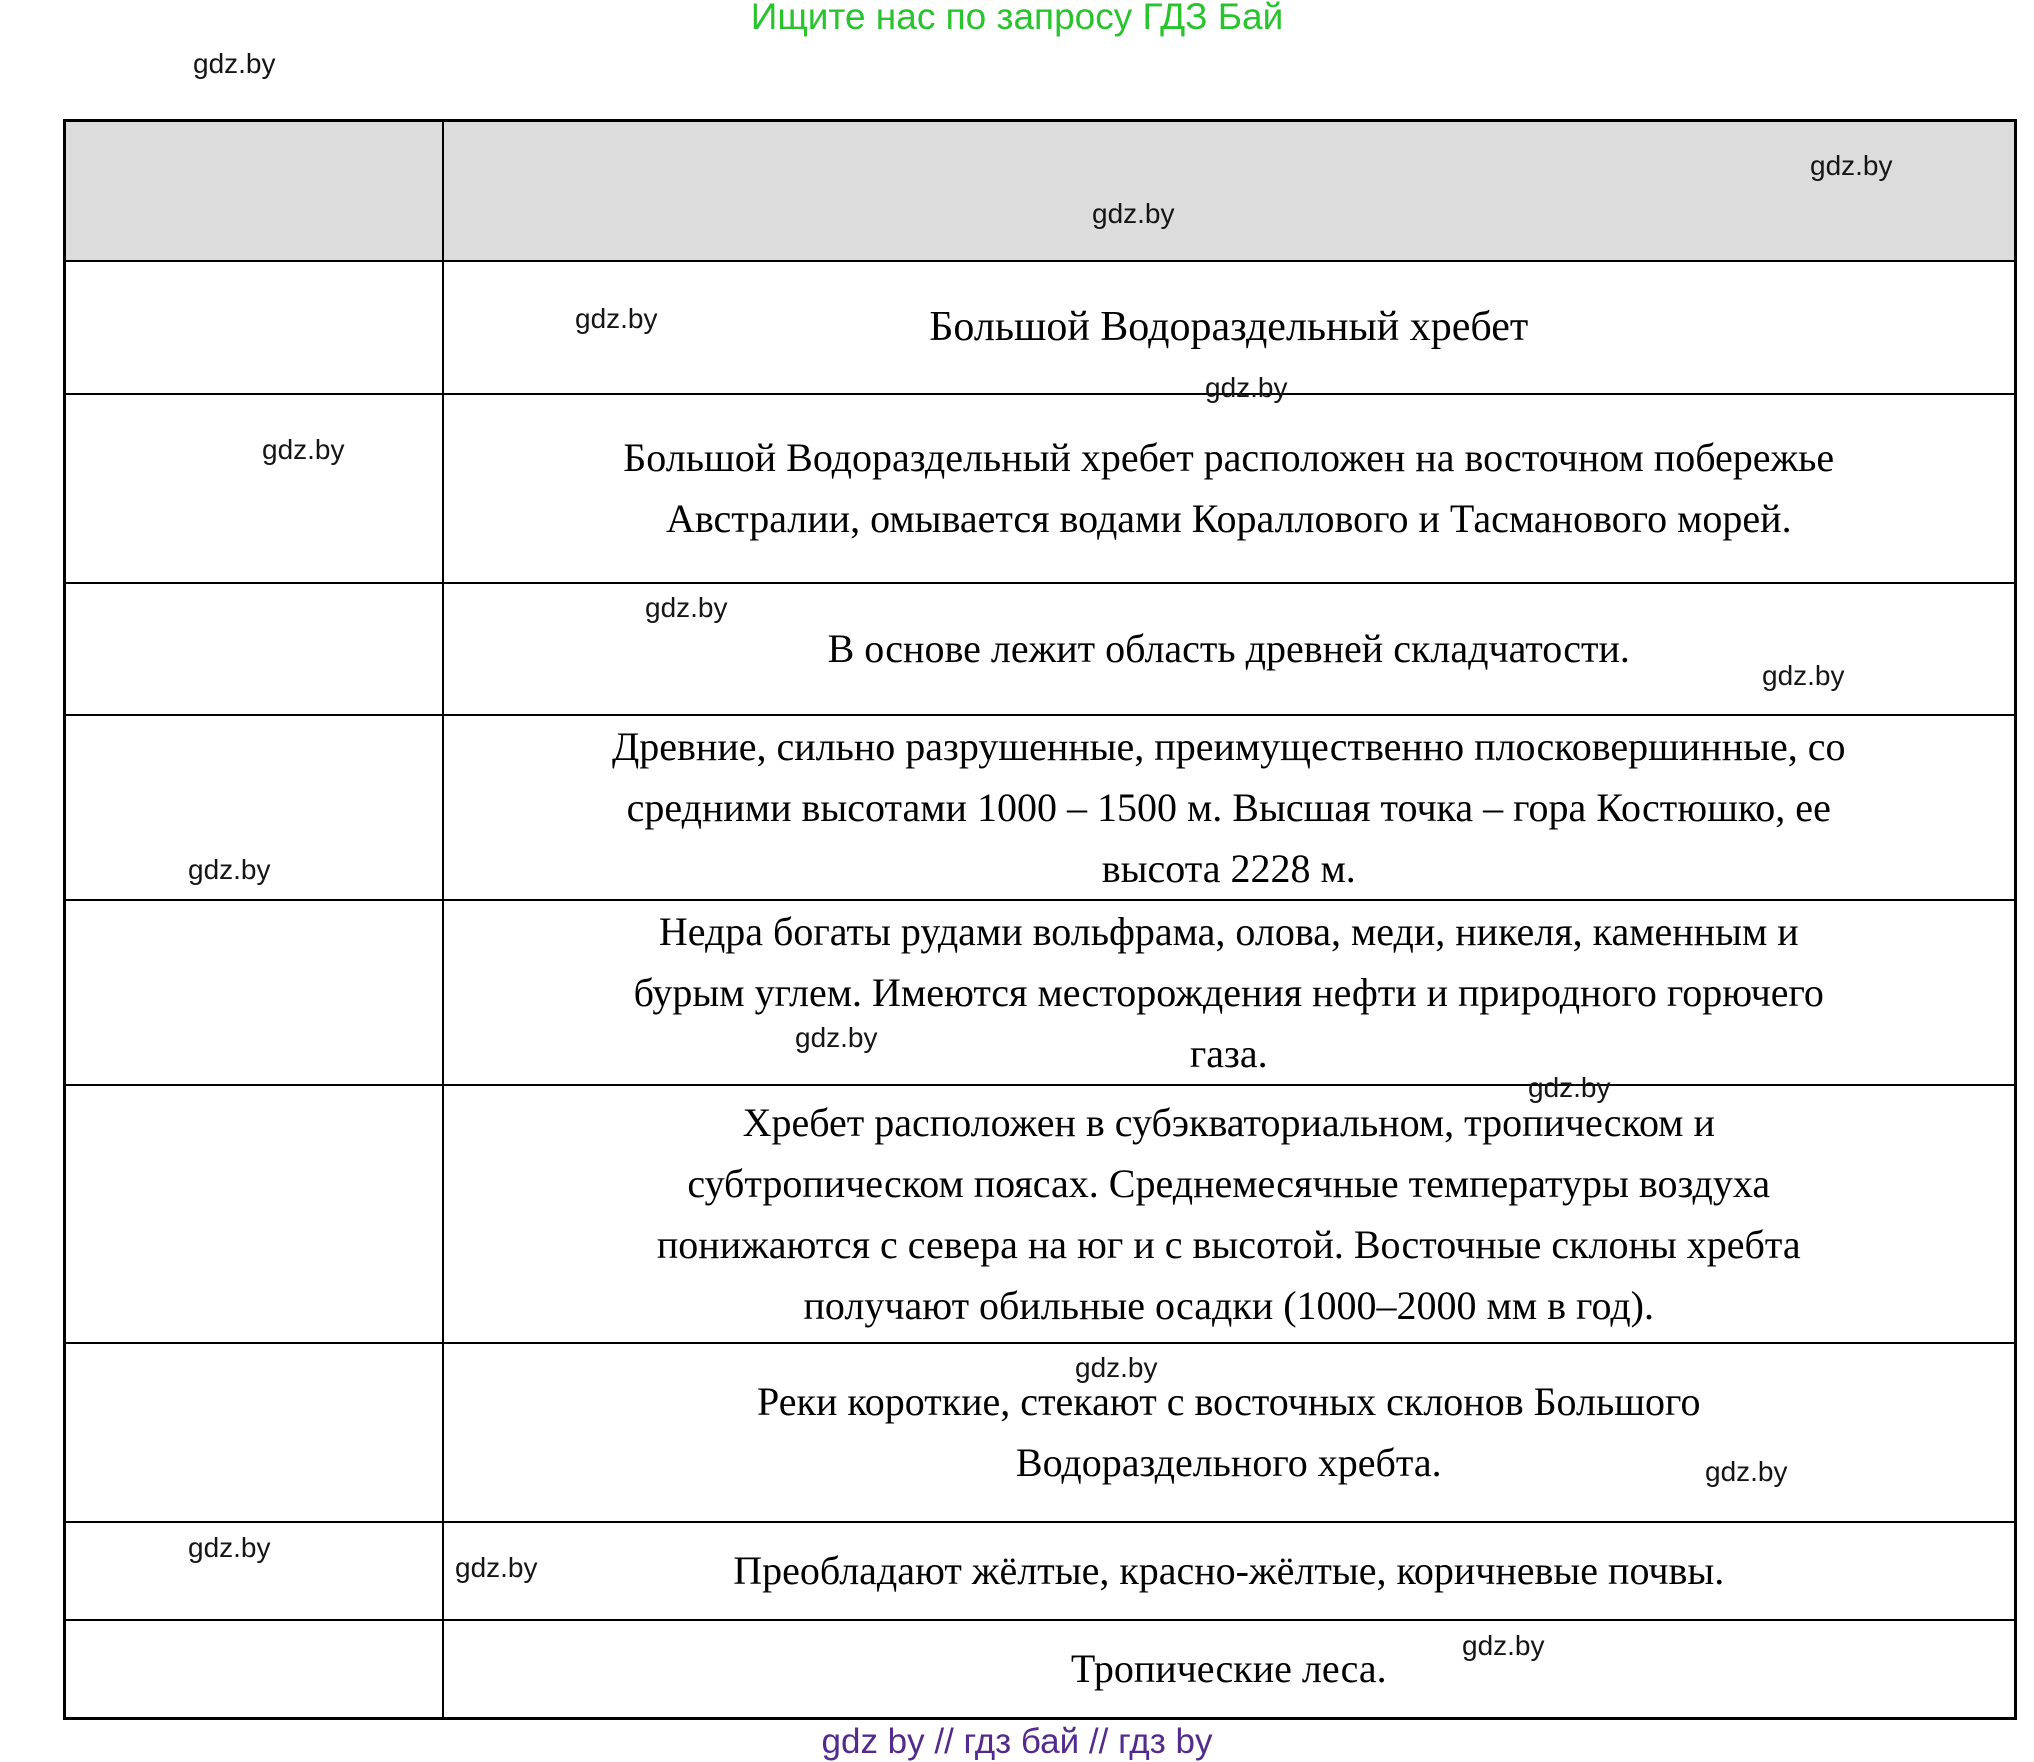  What do you see at coordinates (253, 1669) in the screenshot?
I see `criteria-cell-vegetation` at bounding box center [253, 1669].